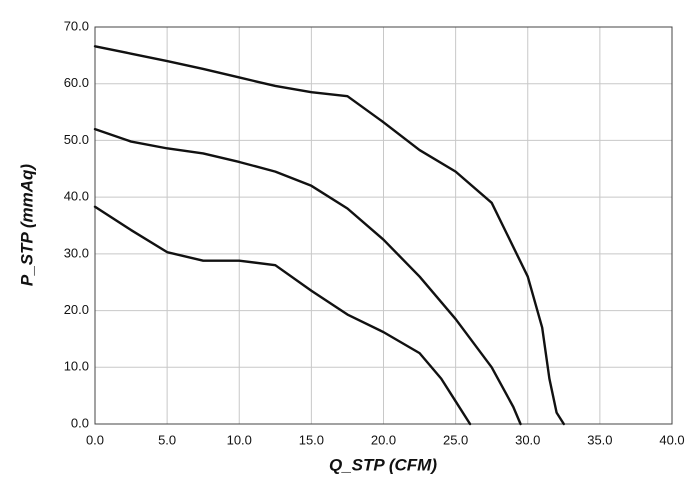 This screenshot has width=700, height=493. What do you see at coordinates (383, 439) in the screenshot?
I see `x-tick-label: 20.0` at bounding box center [383, 439].